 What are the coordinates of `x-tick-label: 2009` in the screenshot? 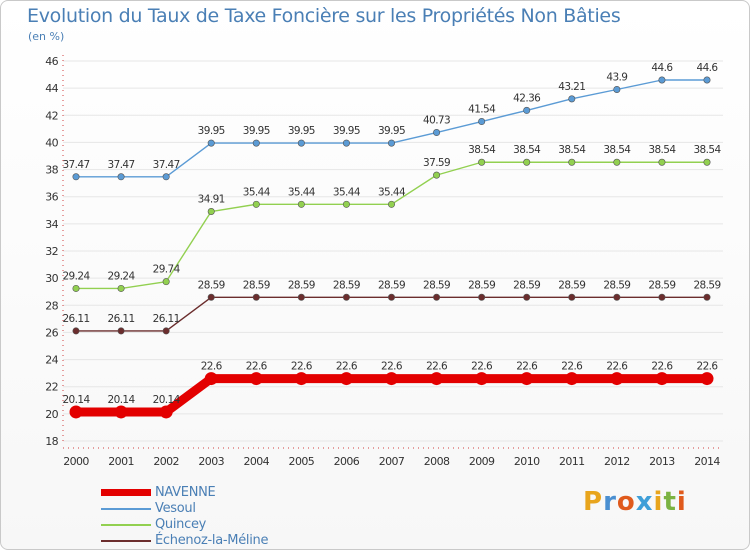 It's located at (482, 461).